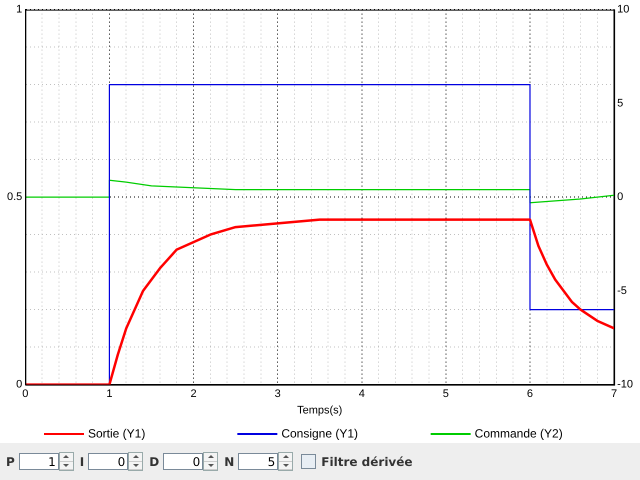 Image resolution: width=640 pixels, height=480 pixels. What do you see at coordinates (14, 197) in the screenshot?
I see `y-tick-label: 0.5` at bounding box center [14, 197].